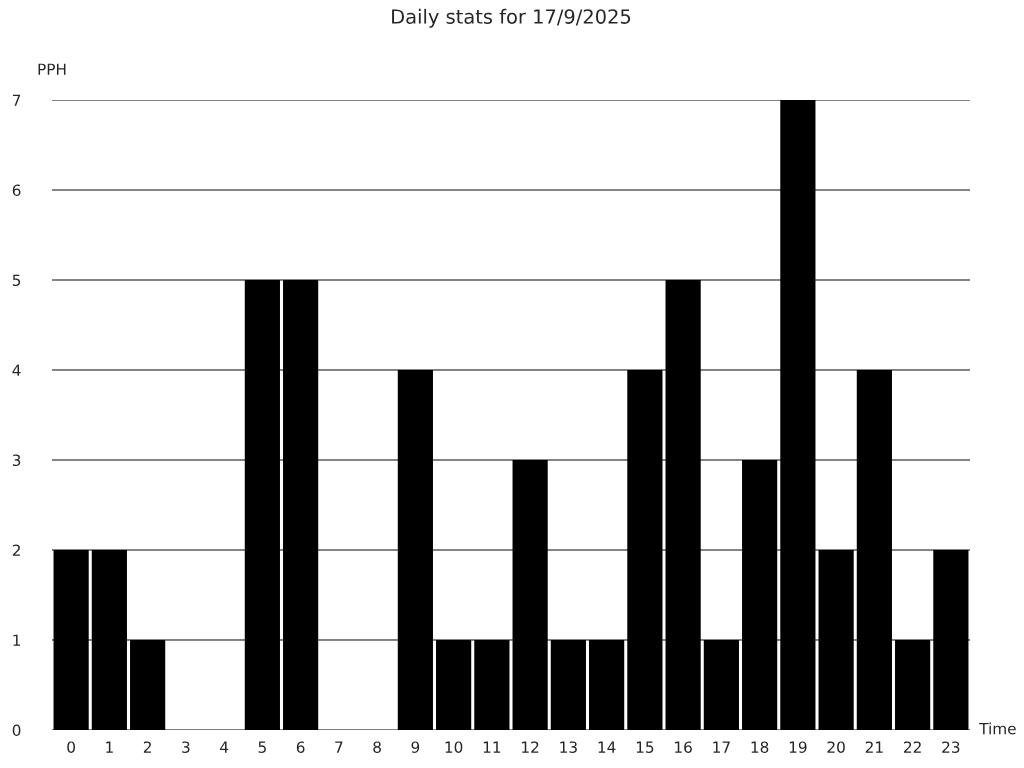  I want to click on x-tick-label: 21, so click(874, 747).